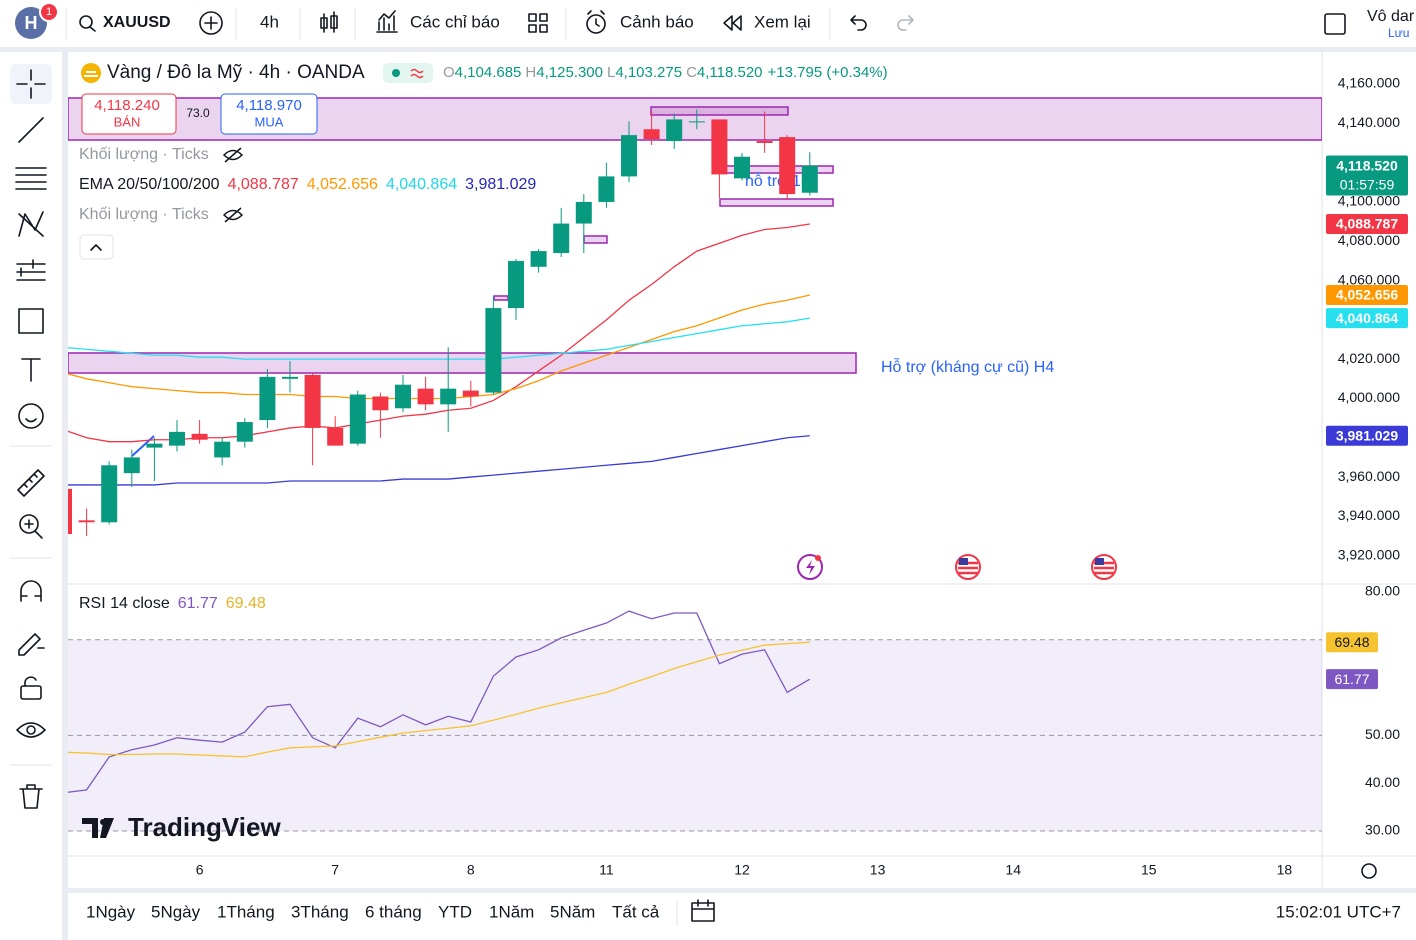 Image resolution: width=1416 pixels, height=940 pixels. I want to click on time-tick-label: 18, so click(1285, 870).